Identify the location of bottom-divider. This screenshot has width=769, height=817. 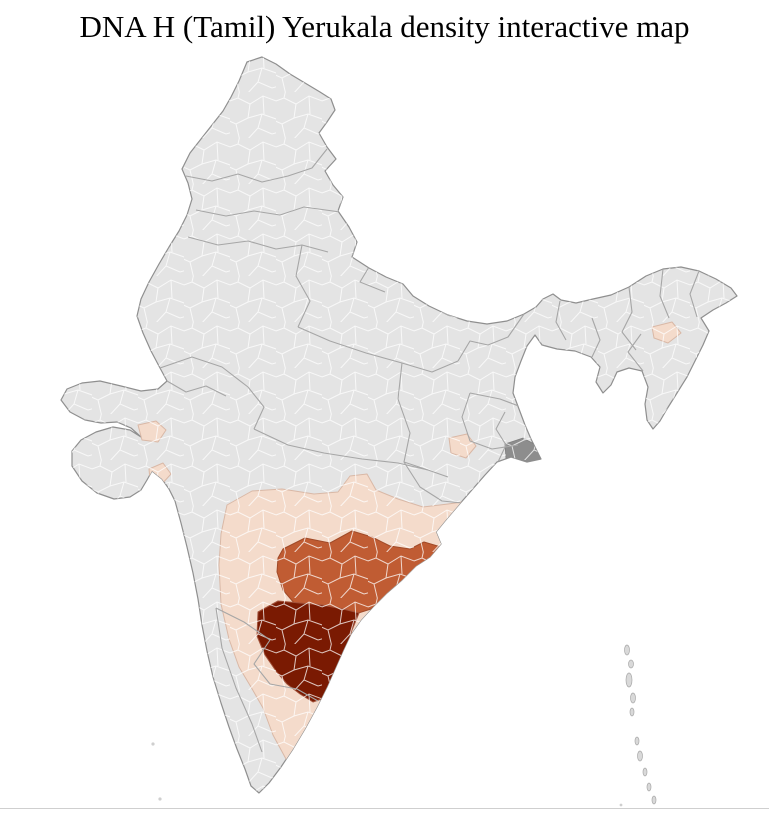
(384, 808).